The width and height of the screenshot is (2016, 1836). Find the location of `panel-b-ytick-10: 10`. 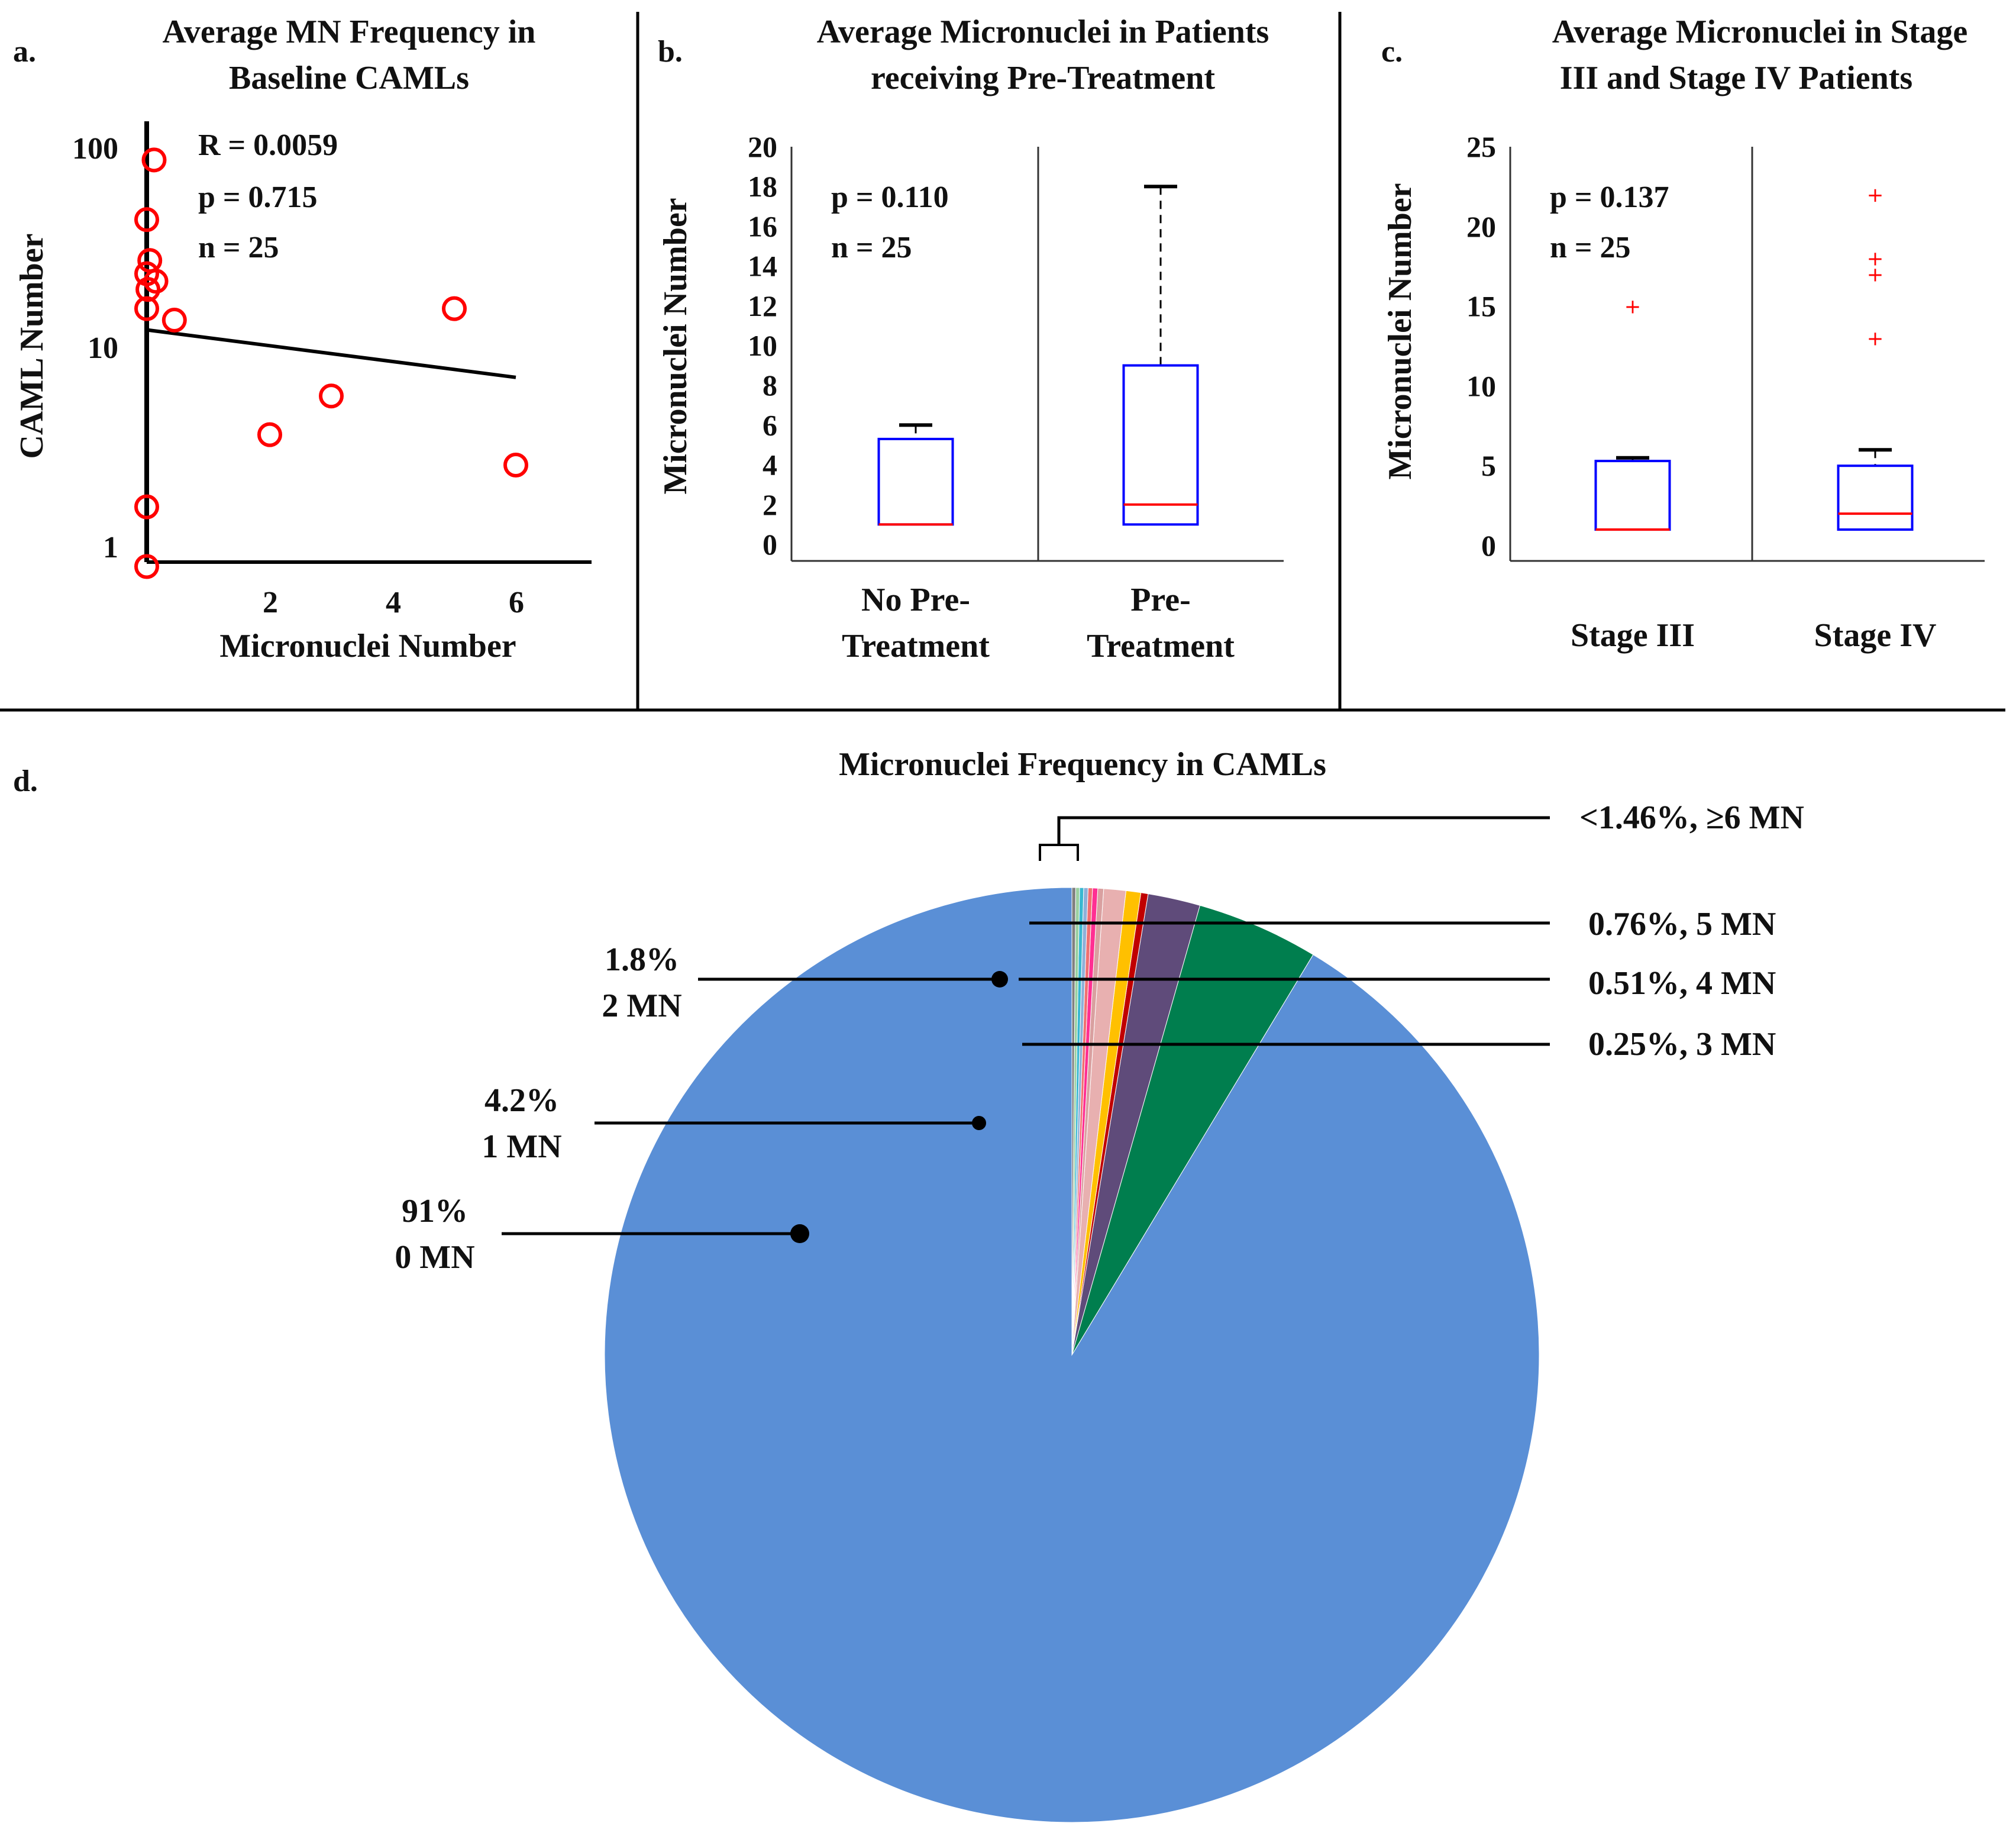

panel-b-ytick-10: 10 is located at coordinates (762, 345).